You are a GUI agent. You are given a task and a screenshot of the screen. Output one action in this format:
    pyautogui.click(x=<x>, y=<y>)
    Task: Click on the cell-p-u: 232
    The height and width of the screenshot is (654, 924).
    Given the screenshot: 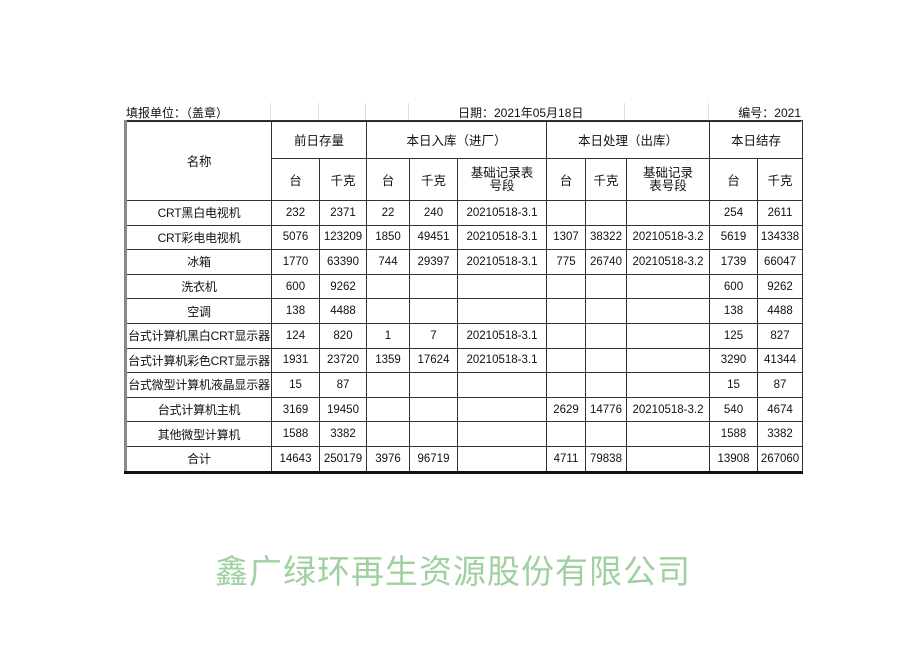 What is the action you would take?
    pyautogui.click(x=295, y=213)
    